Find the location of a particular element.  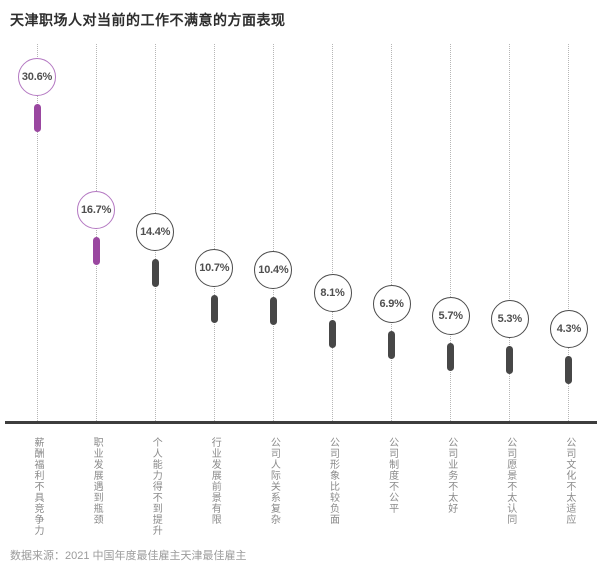

category-label: 职业发展遇到瓶颈 is located at coordinates (97, 481).